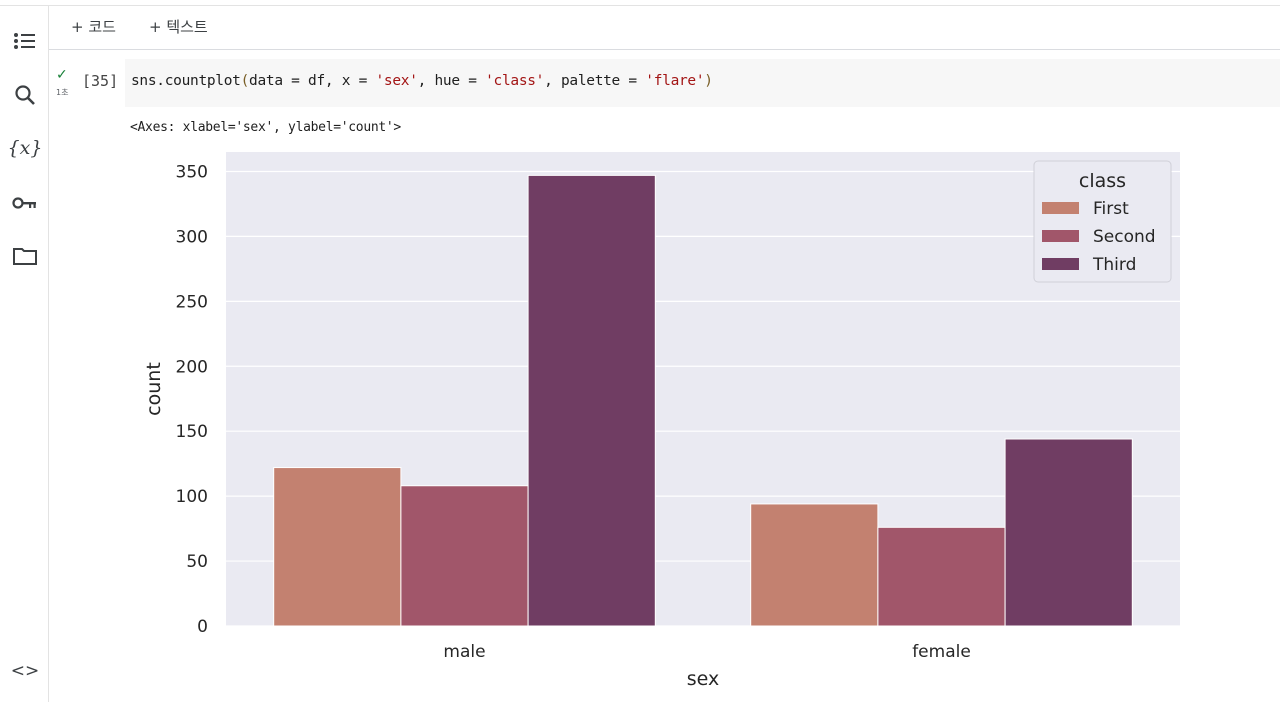 The width and height of the screenshot is (1280, 702). I want to click on code-snippets-icon: <>, so click(25, 671).